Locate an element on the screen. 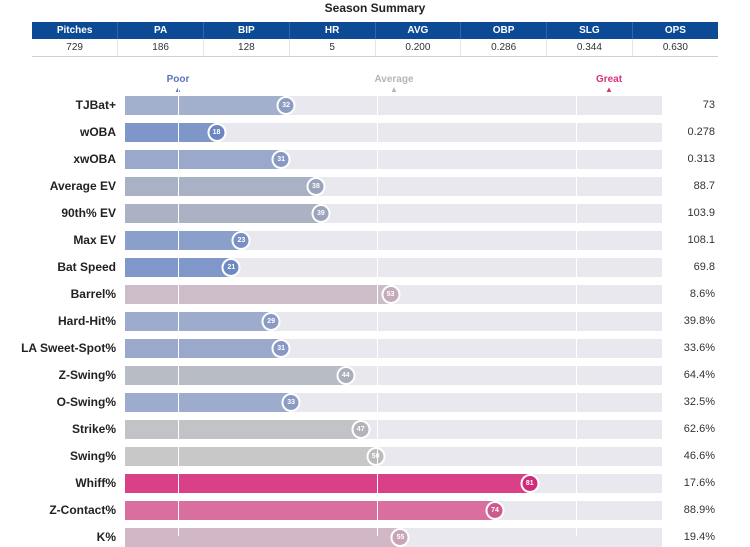 Image resolution: width=750 pixels, height=547 pixels. summary-value-ops: 0.630 is located at coordinates (675, 48).